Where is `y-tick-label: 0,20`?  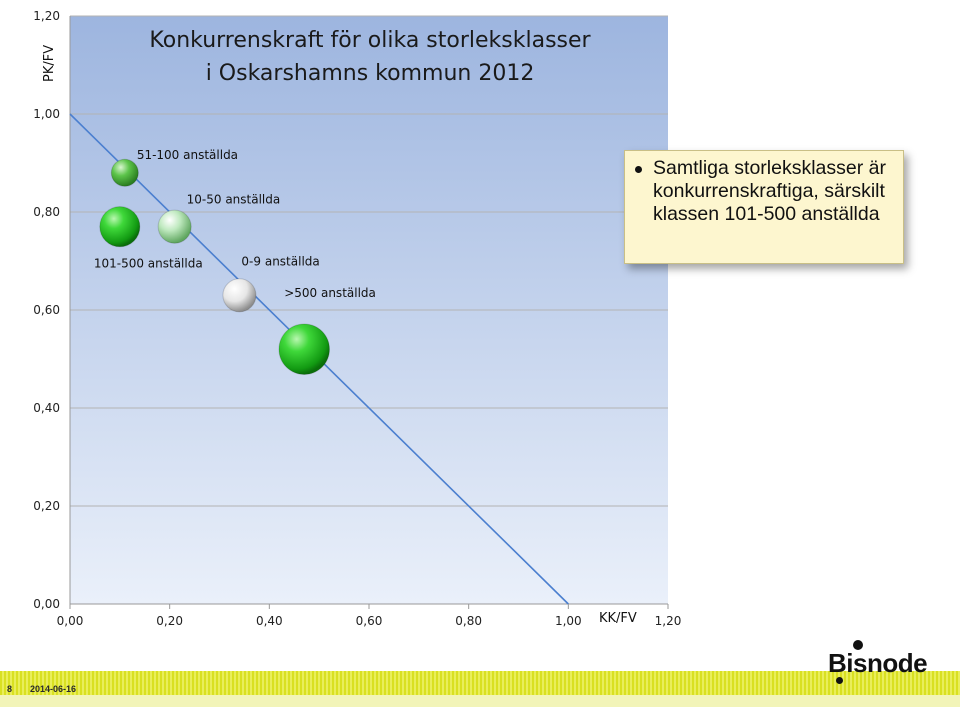 y-tick-label: 0,20 is located at coordinates (46, 506).